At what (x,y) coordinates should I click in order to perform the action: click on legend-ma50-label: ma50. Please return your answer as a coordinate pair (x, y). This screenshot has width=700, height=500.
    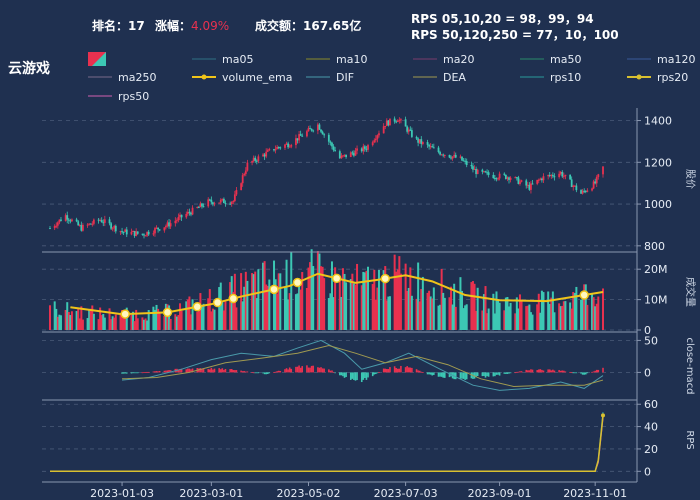
    Looking at the image, I should click on (565, 59).